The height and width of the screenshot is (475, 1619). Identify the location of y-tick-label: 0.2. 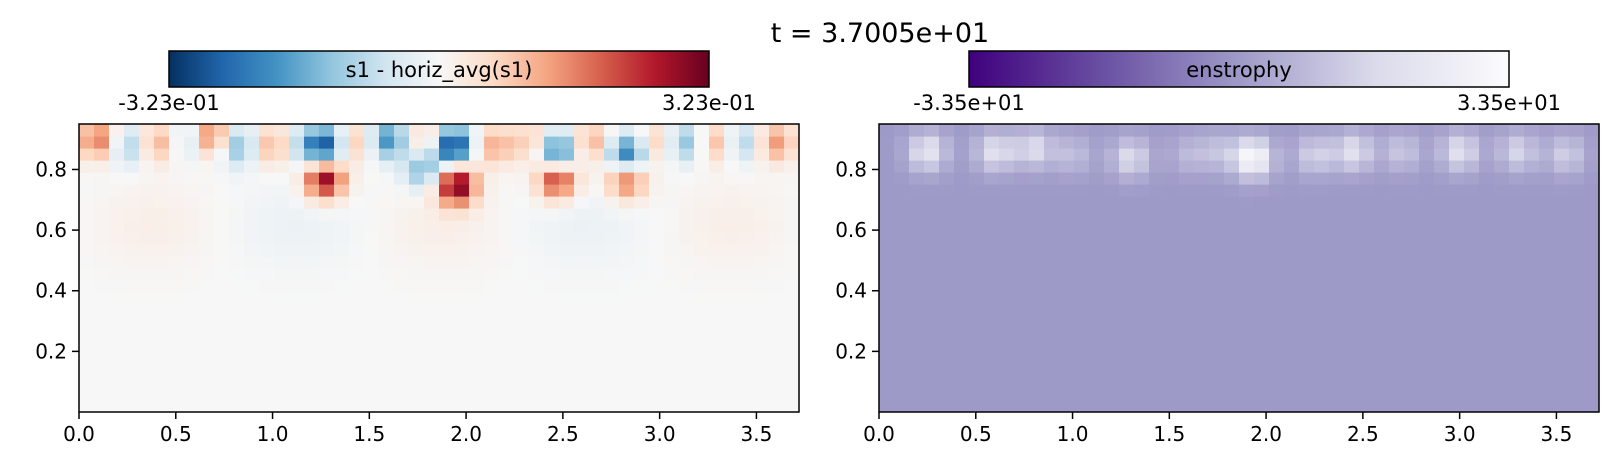
(51, 351).